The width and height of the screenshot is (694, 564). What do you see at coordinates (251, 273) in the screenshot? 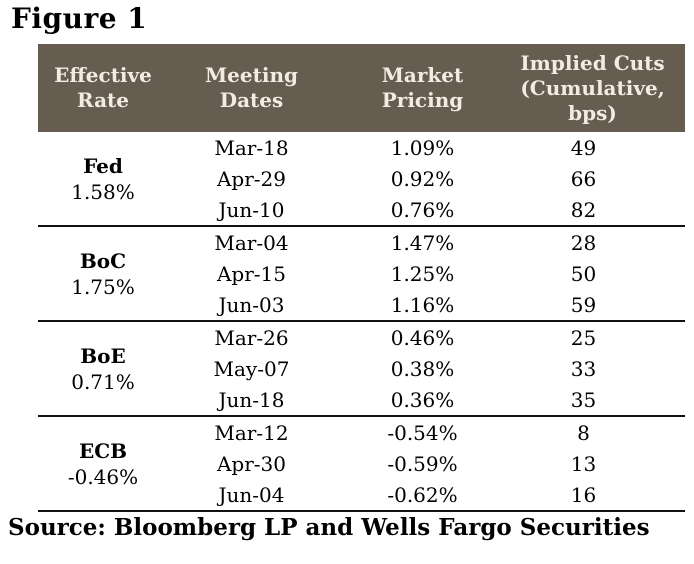
I see `meeting-date-cell: Apr-15` at bounding box center [251, 273].